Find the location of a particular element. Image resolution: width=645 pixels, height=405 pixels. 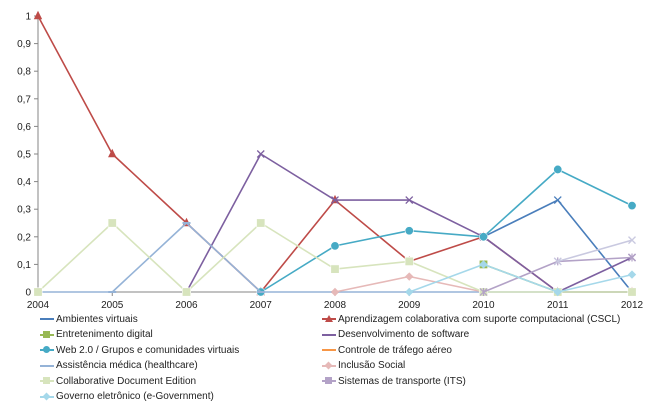

x-tick-label: 2010 is located at coordinates (483, 305).